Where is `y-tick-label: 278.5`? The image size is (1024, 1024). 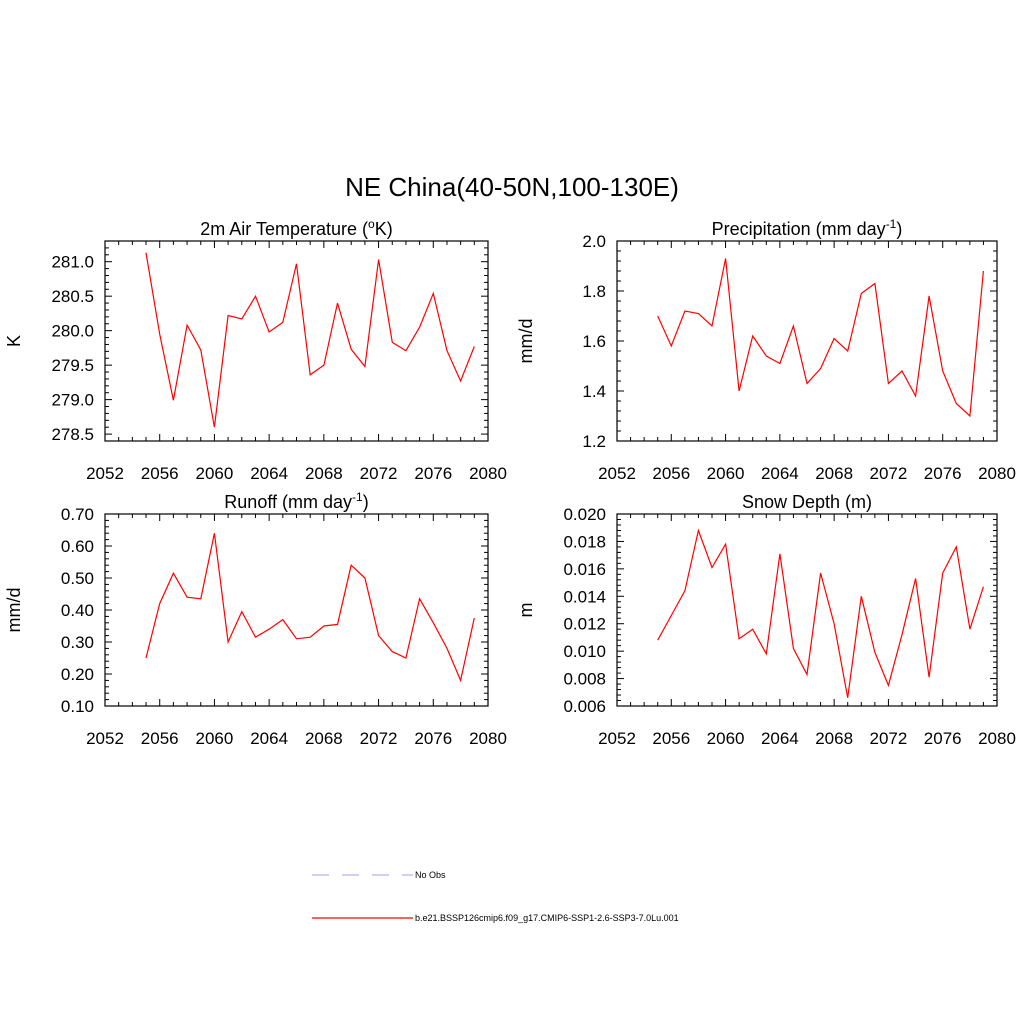
y-tick-label: 278.5 is located at coordinates (72, 434).